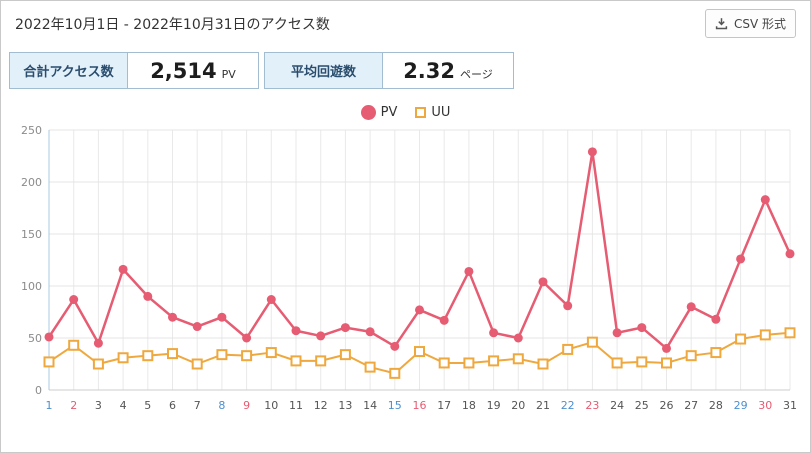 This screenshot has width=811, height=453. What do you see at coordinates (592, 405) in the screenshot?
I see `x-axis-label: 23` at bounding box center [592, 405].